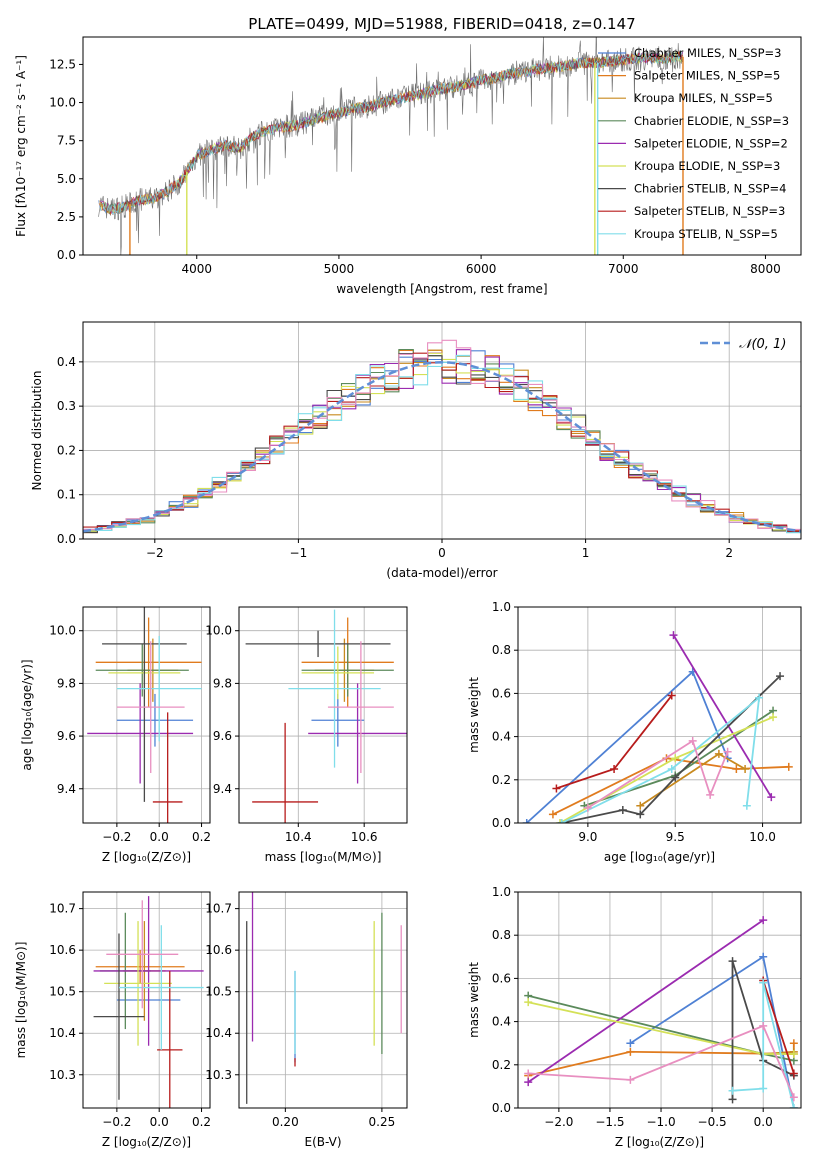  I want to click on y-tick-label: 10.3, so click(218, 1075).